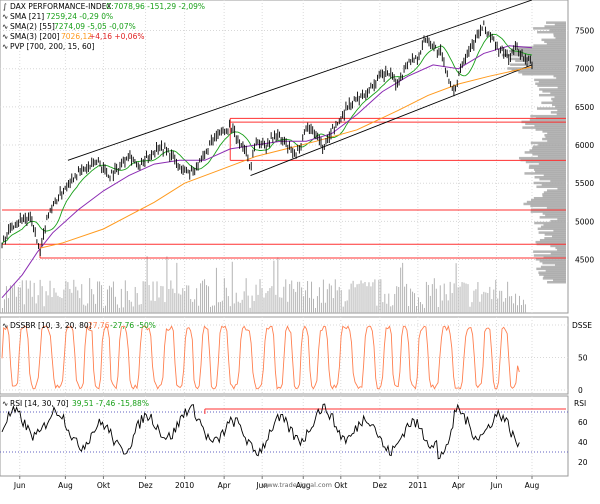 This screenshot has height=504, width=600. Describe the element at coordinates (584, 146) in the screenshot. I see `price-axis: 4500 5000 5500 6000 6500 7000 7500` at that location.